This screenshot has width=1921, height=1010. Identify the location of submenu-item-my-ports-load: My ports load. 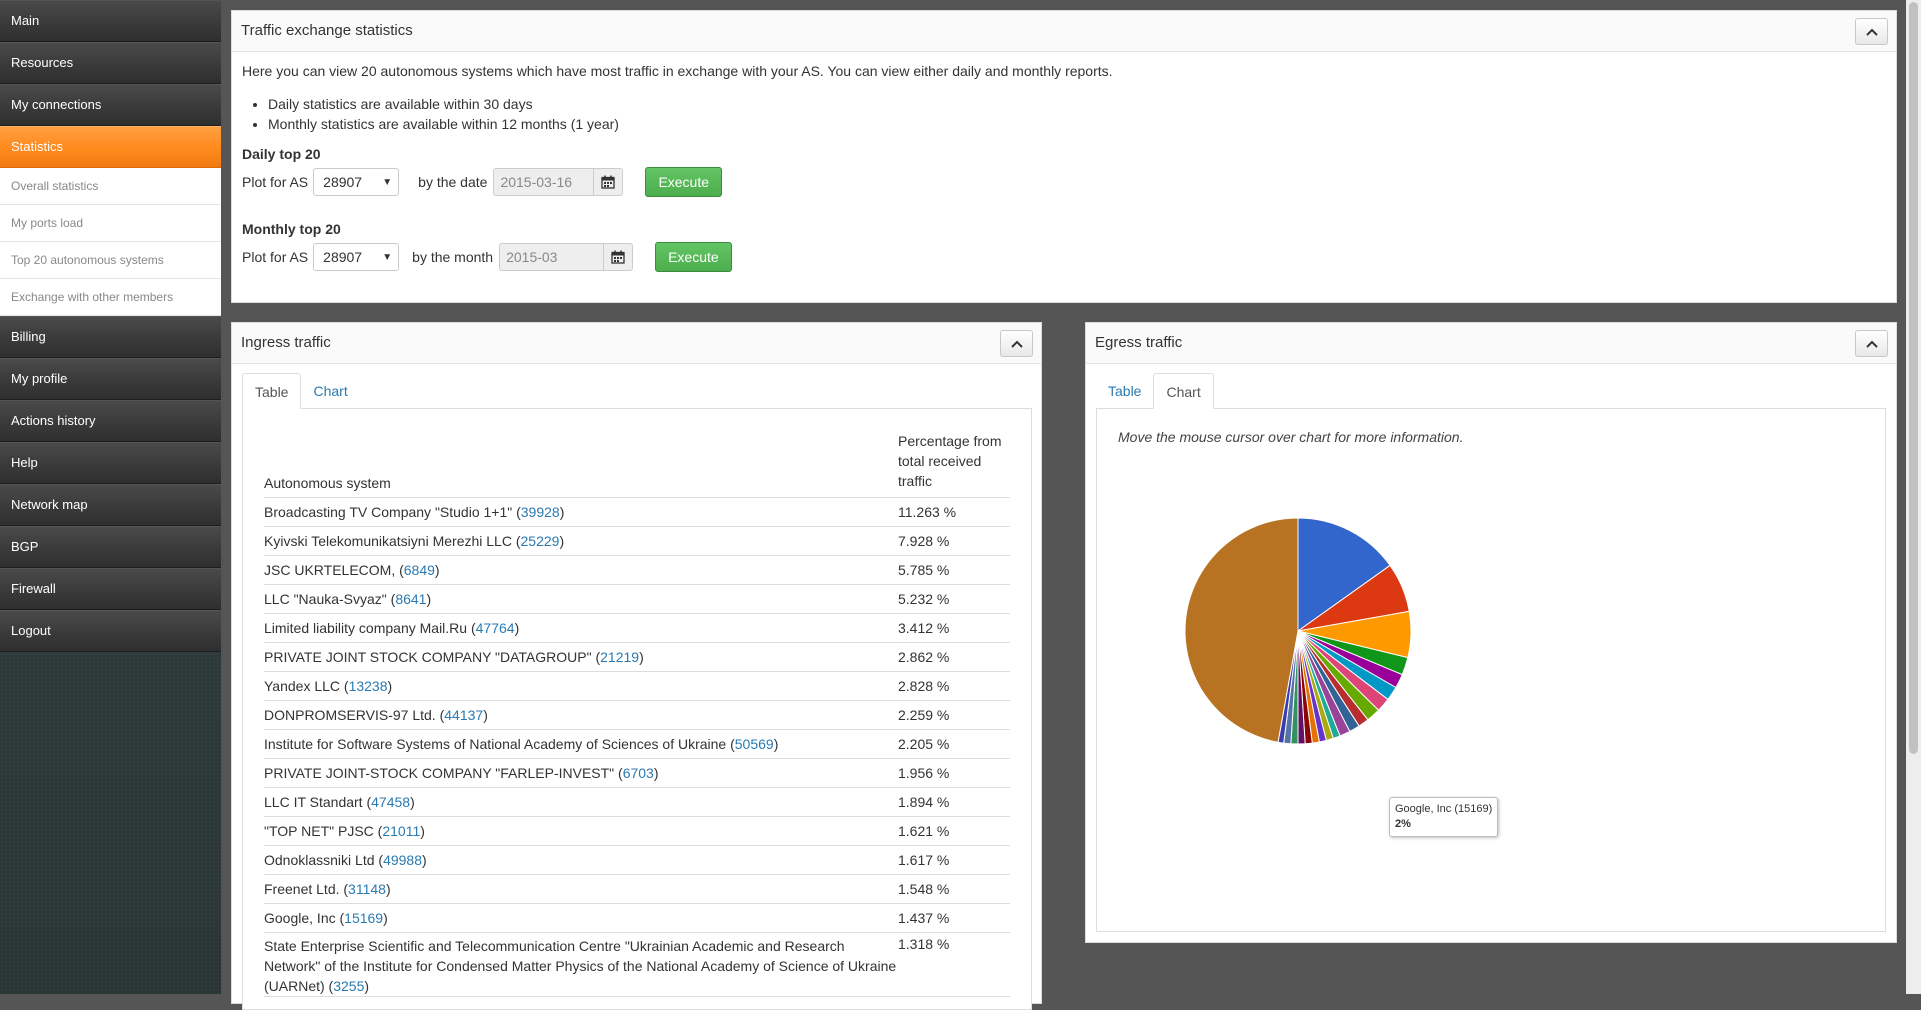
(110, 223).